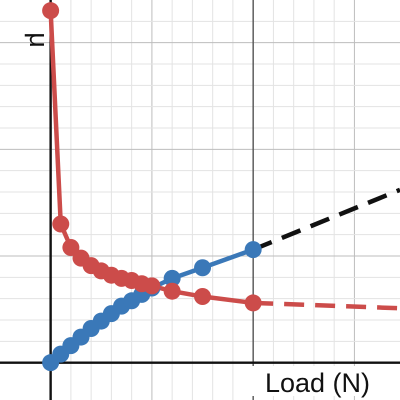 Image resolution: width=400 pixels, height=400 pixels. What do you see at coordinates (326, 305) in the screenshot?
I see `series-1-extrapolation-line` at bounding box center [326, 305].